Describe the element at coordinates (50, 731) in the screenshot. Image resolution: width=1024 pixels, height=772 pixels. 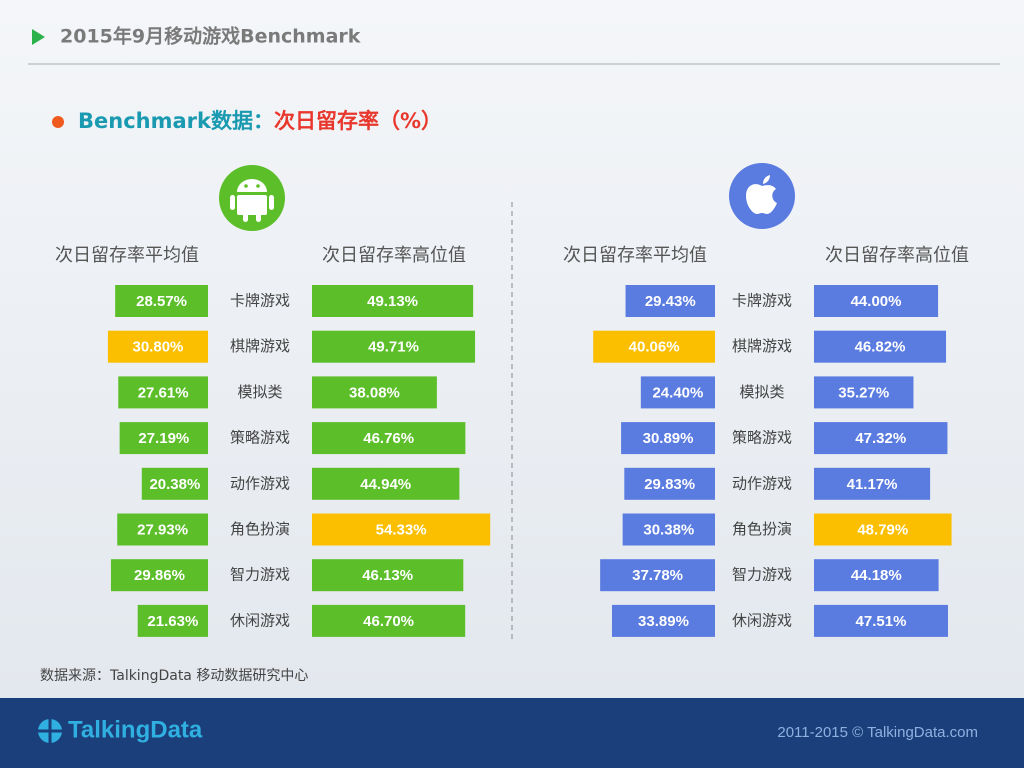
I see `footer-logo-mark` at that location.